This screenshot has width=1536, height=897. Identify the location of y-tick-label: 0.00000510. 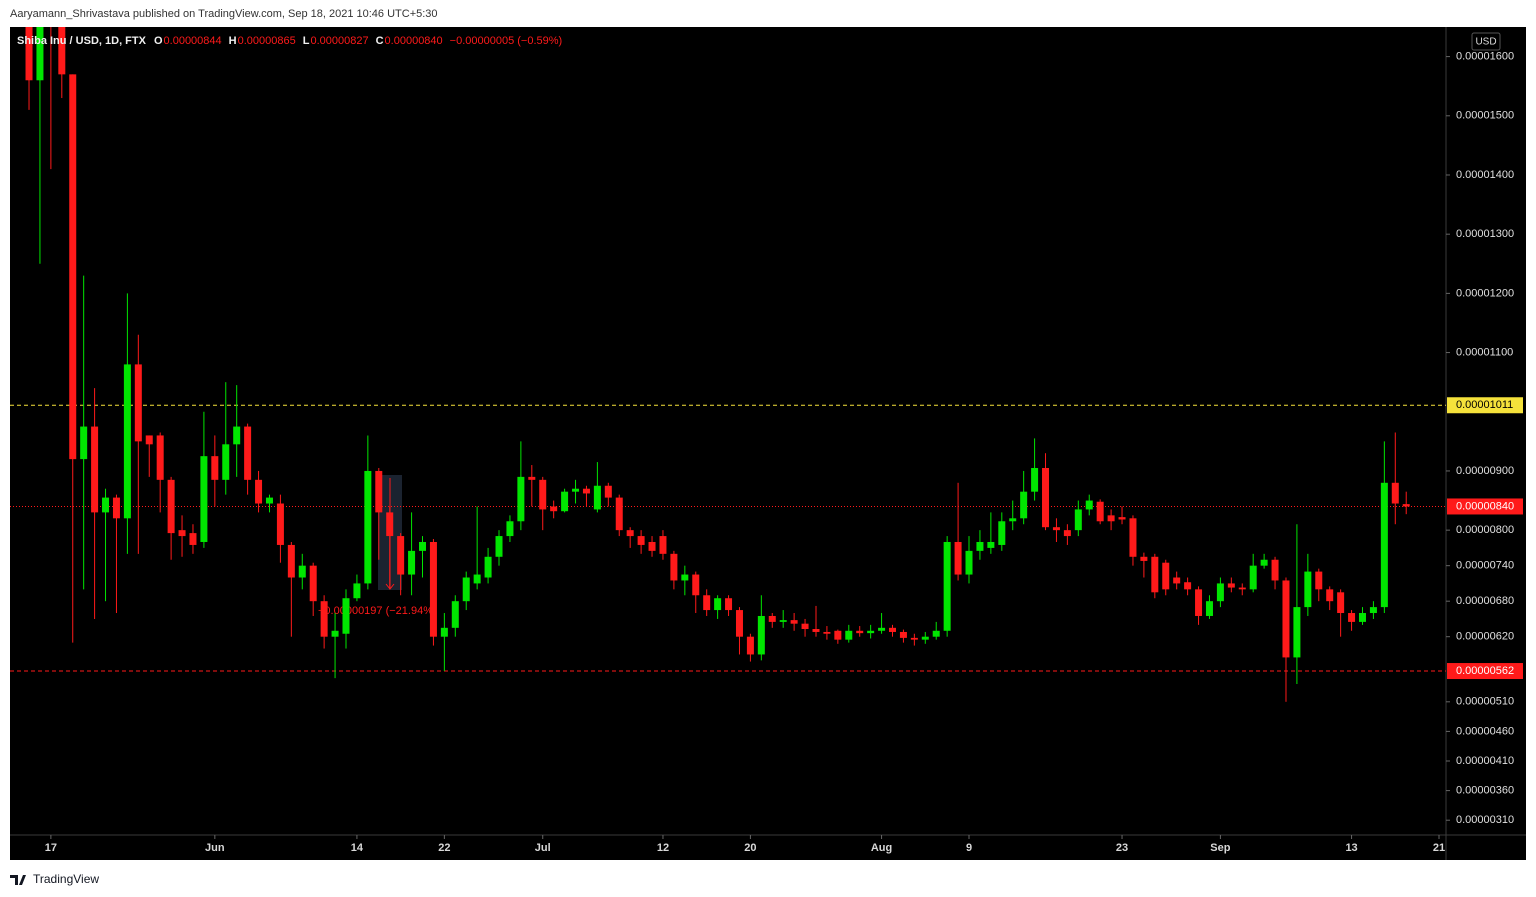
(1485, 702).